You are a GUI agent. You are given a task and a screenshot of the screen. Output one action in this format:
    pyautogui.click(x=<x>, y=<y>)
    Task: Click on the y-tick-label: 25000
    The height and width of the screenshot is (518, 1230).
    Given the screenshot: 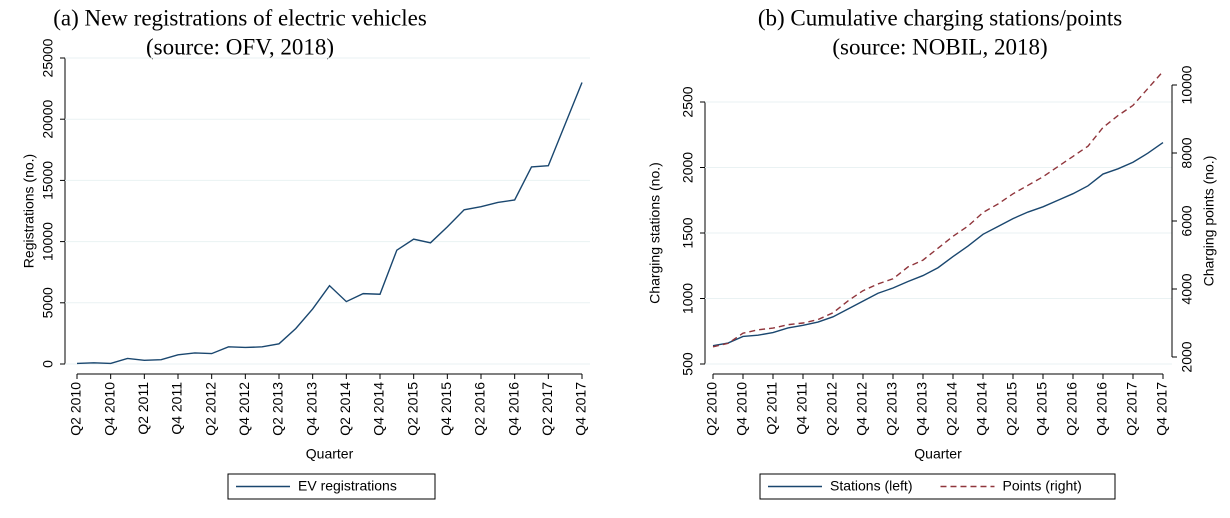 What is the action you would take?
    pyautogui.click(x=48, y=57)
    